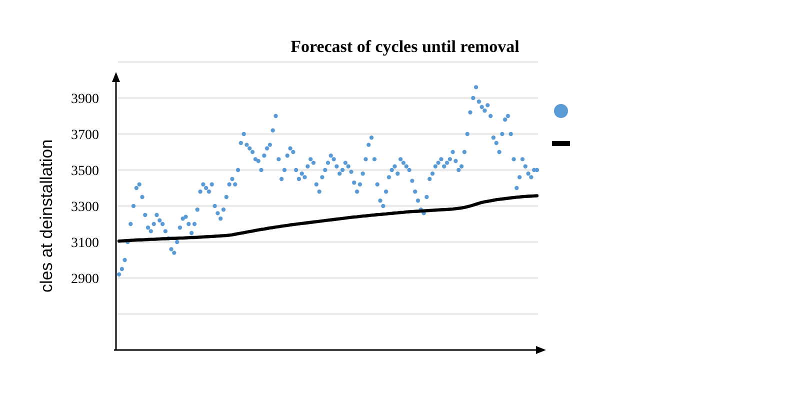  I want to click on y-tick-label: 3700, so click(85, 135).